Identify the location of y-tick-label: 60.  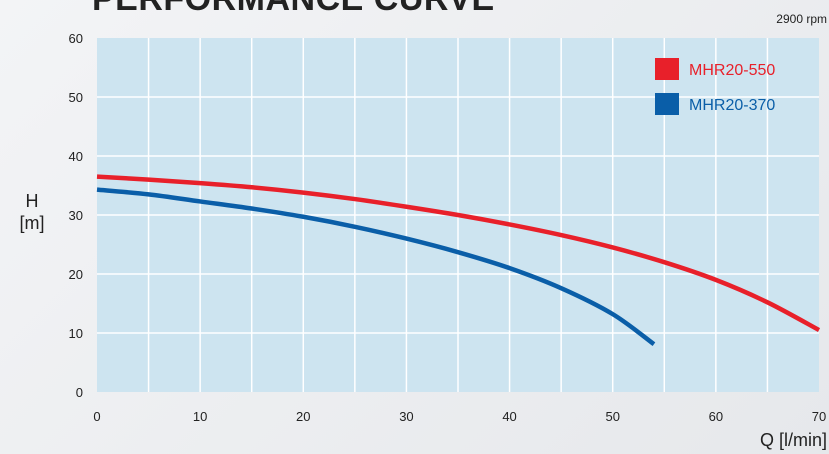
(76, 38).